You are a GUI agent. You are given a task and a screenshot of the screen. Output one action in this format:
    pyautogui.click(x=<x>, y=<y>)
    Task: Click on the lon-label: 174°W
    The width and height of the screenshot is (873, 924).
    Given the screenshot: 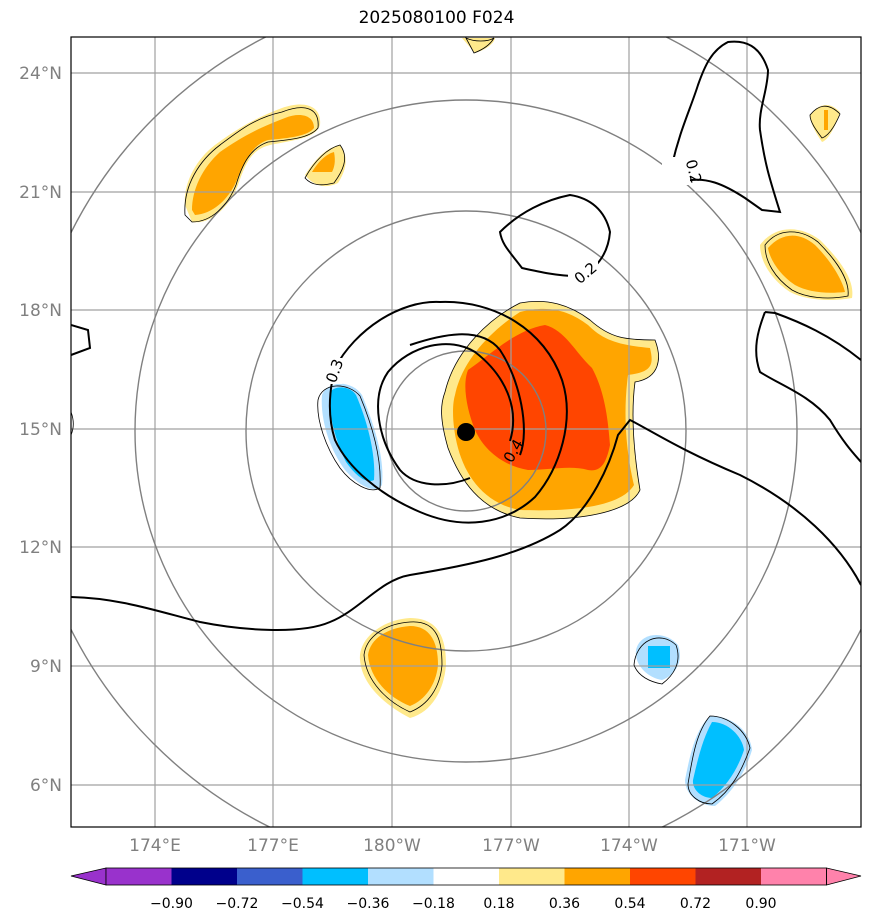 What is the action you would take?
    pyautogui.click(x=629, y=846)
    